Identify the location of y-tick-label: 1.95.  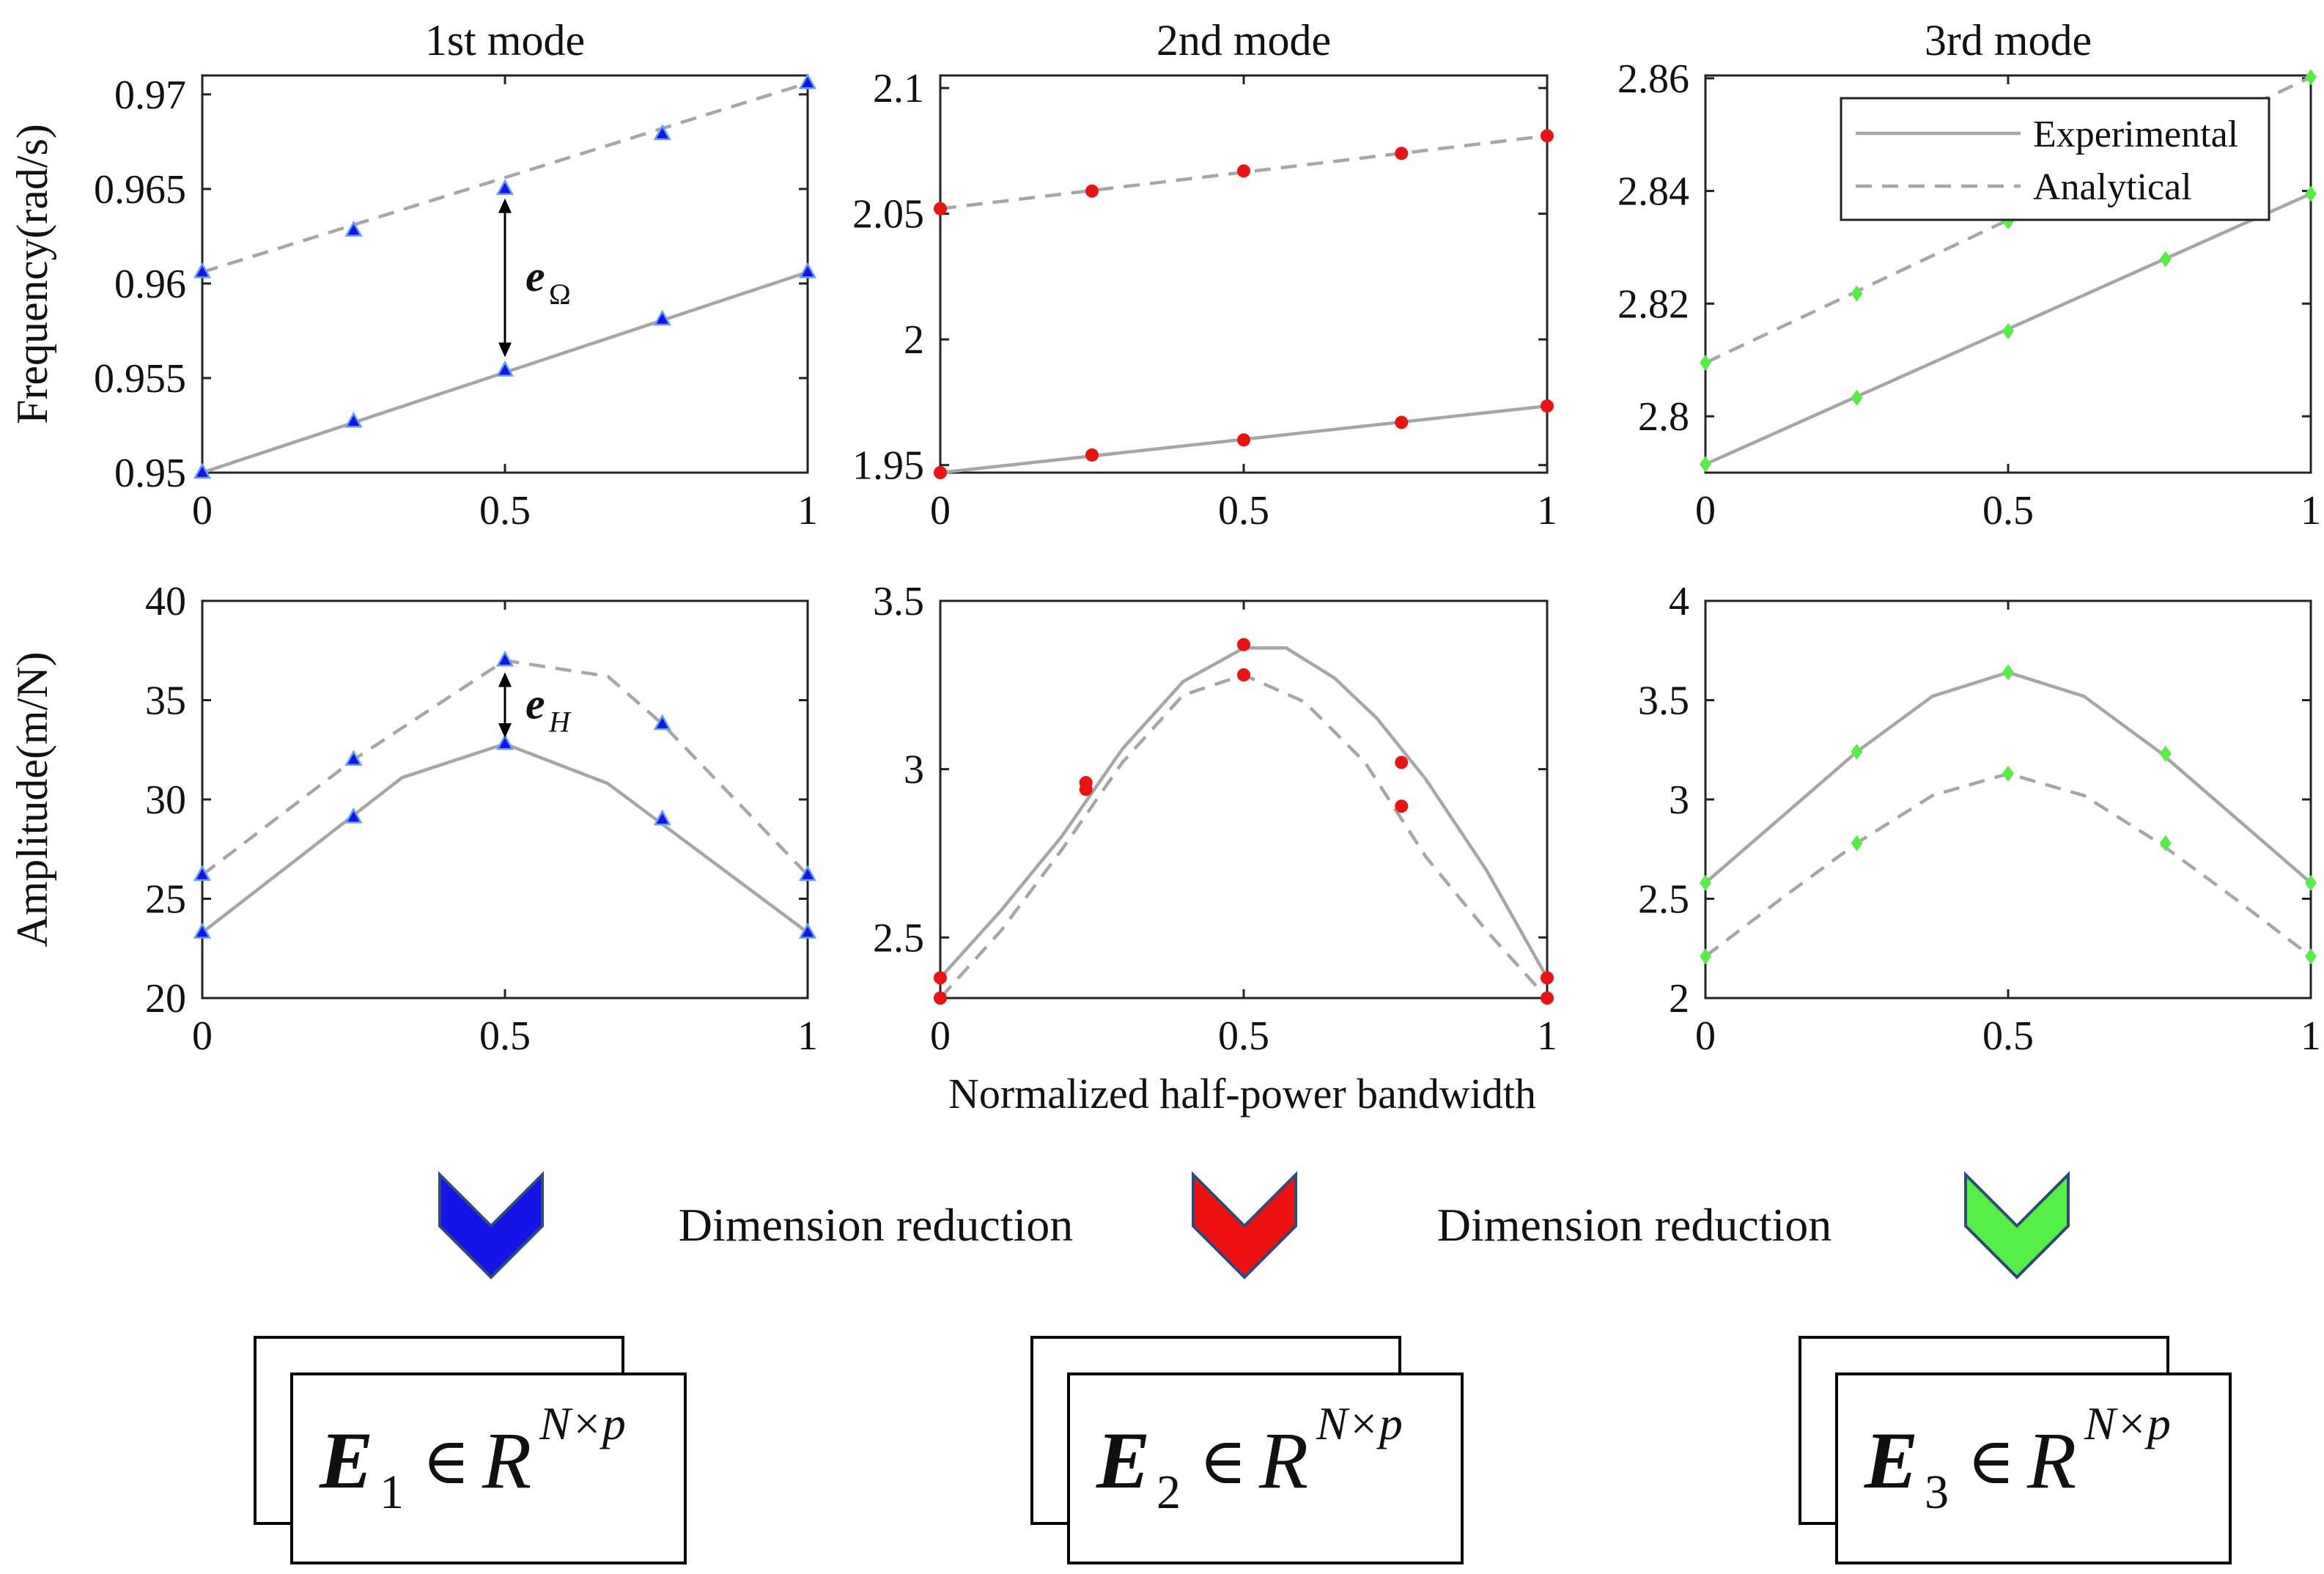
(888, 466).